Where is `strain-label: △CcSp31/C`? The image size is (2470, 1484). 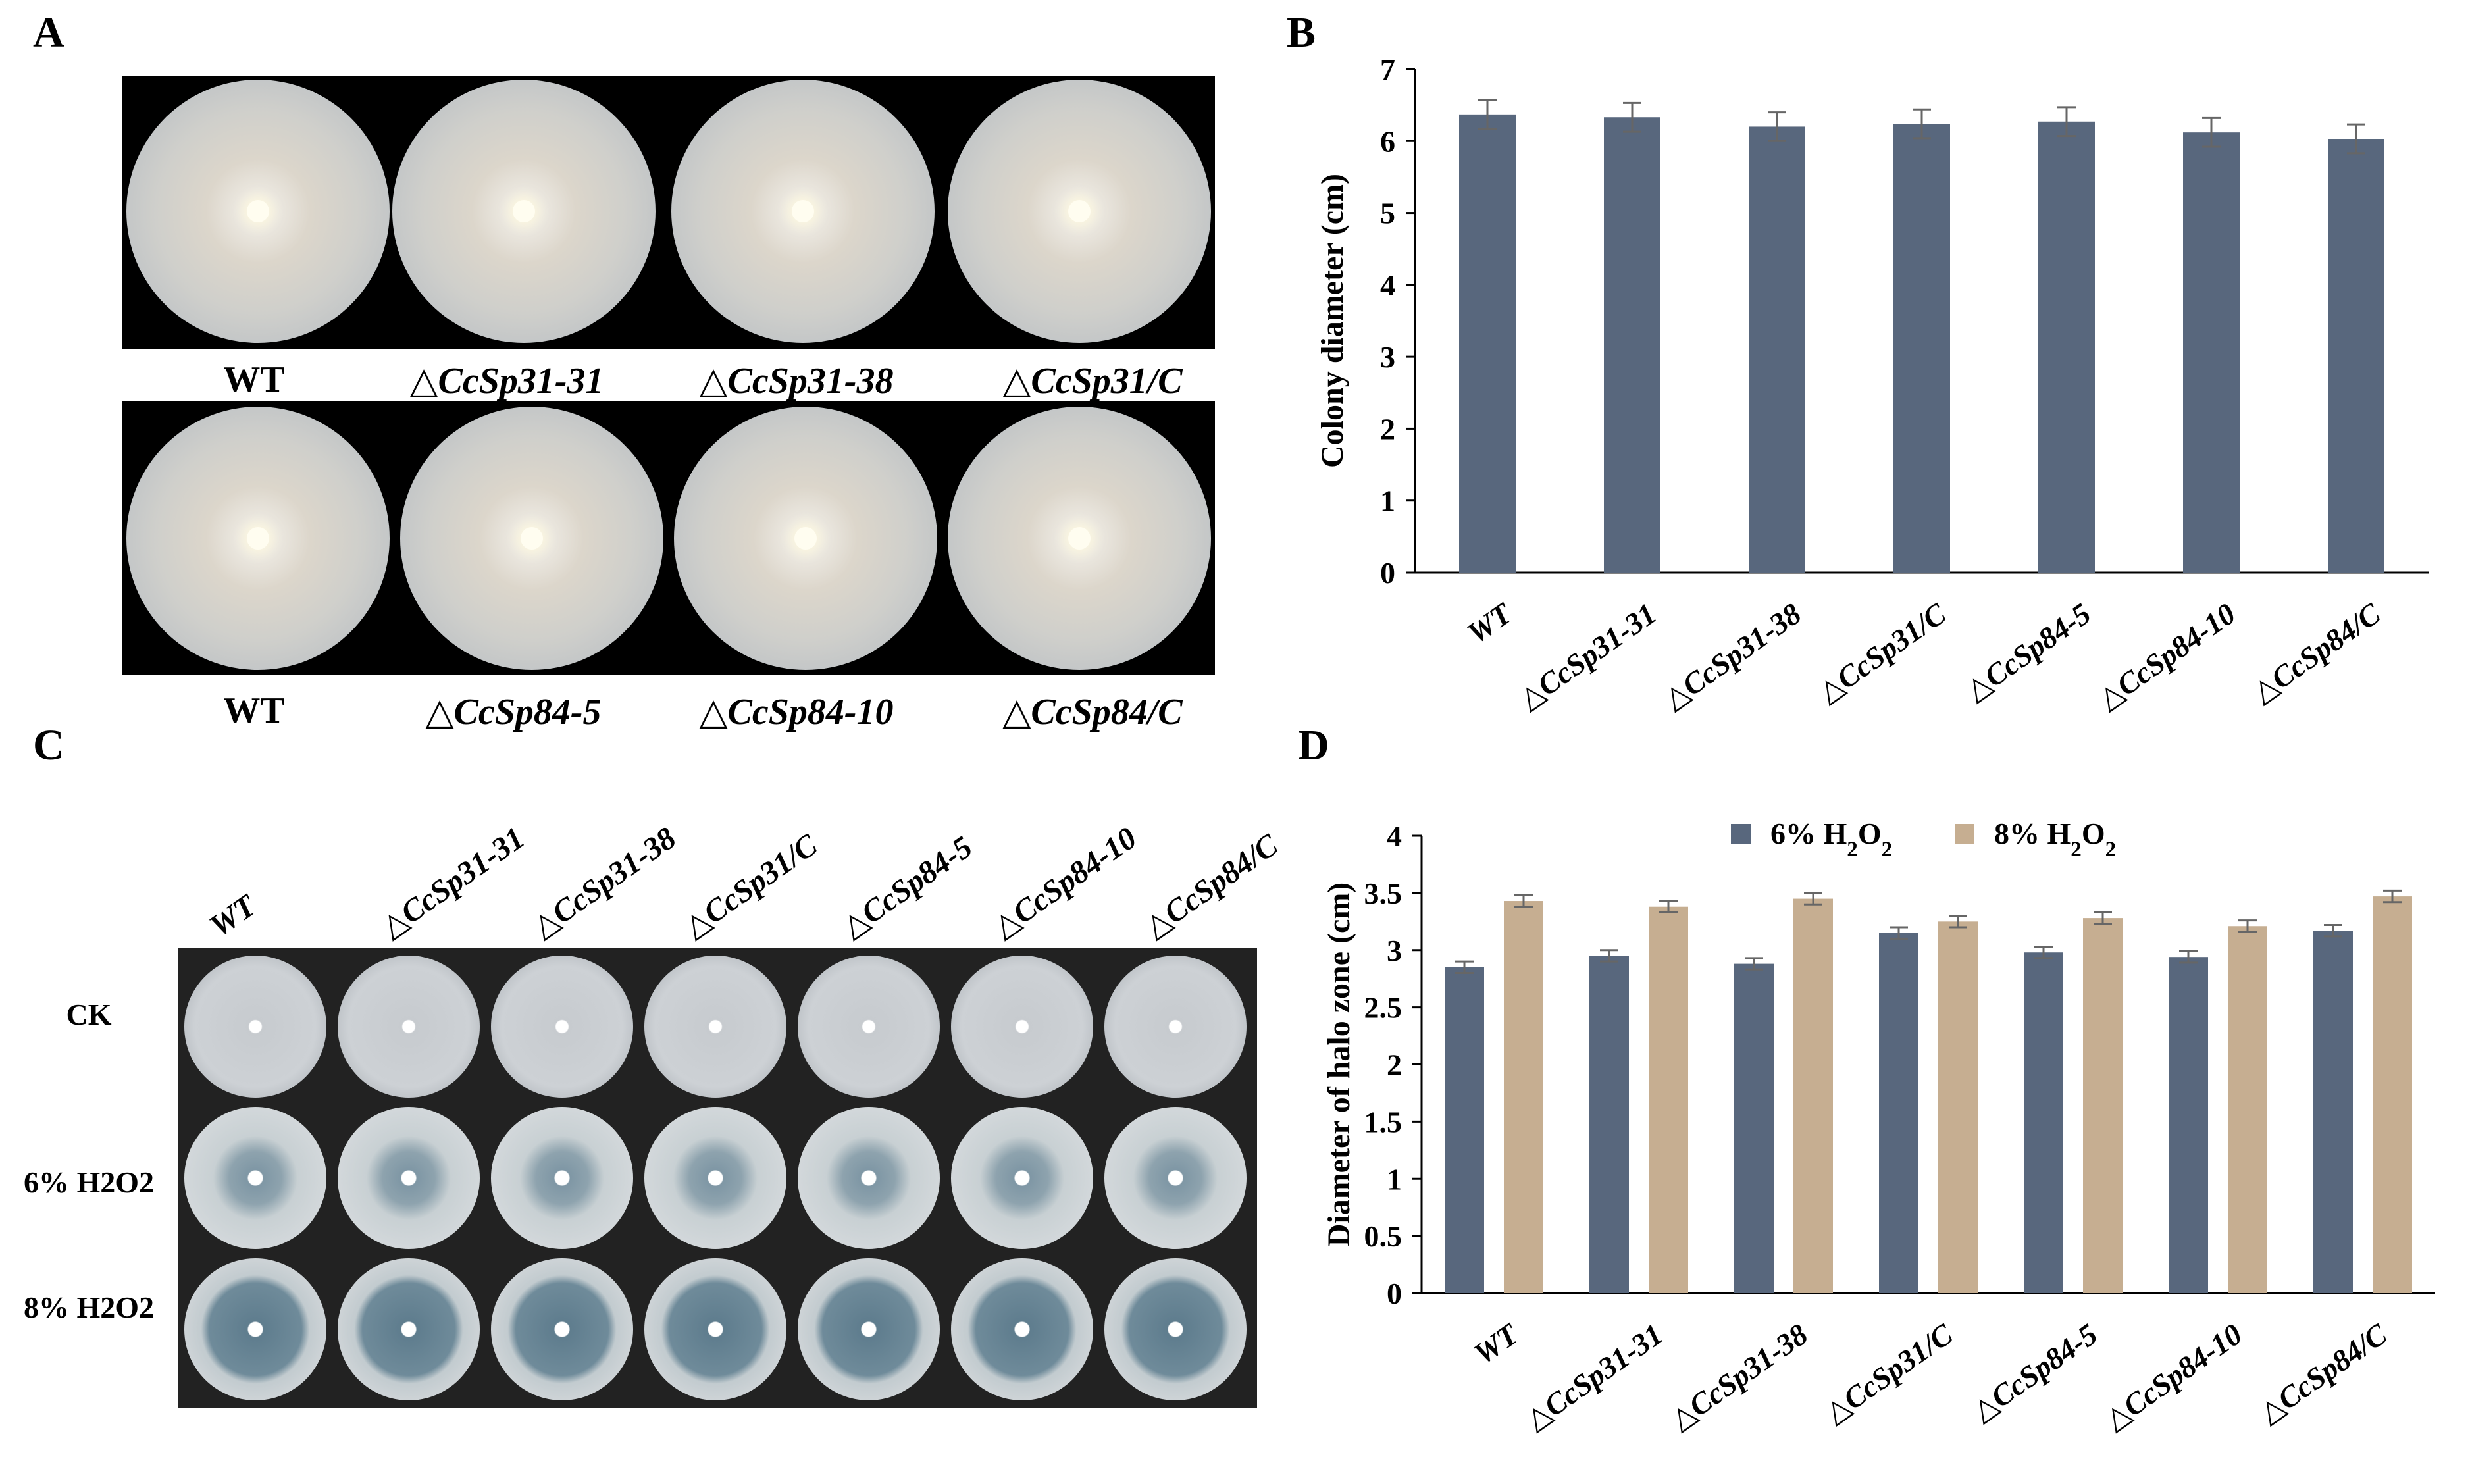
strain-label: △CcSp31/C is located at coordinates (1092, 381).